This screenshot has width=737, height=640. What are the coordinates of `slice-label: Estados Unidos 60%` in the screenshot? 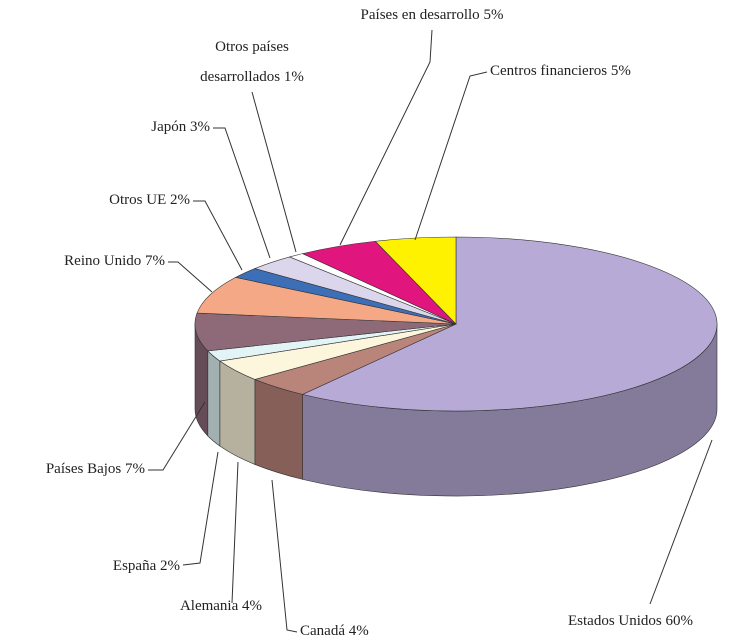 It's located at (630, 621).